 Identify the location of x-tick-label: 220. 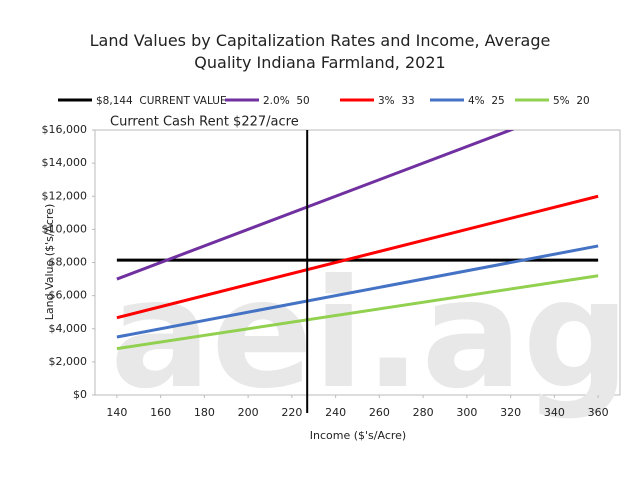
(291, 412).